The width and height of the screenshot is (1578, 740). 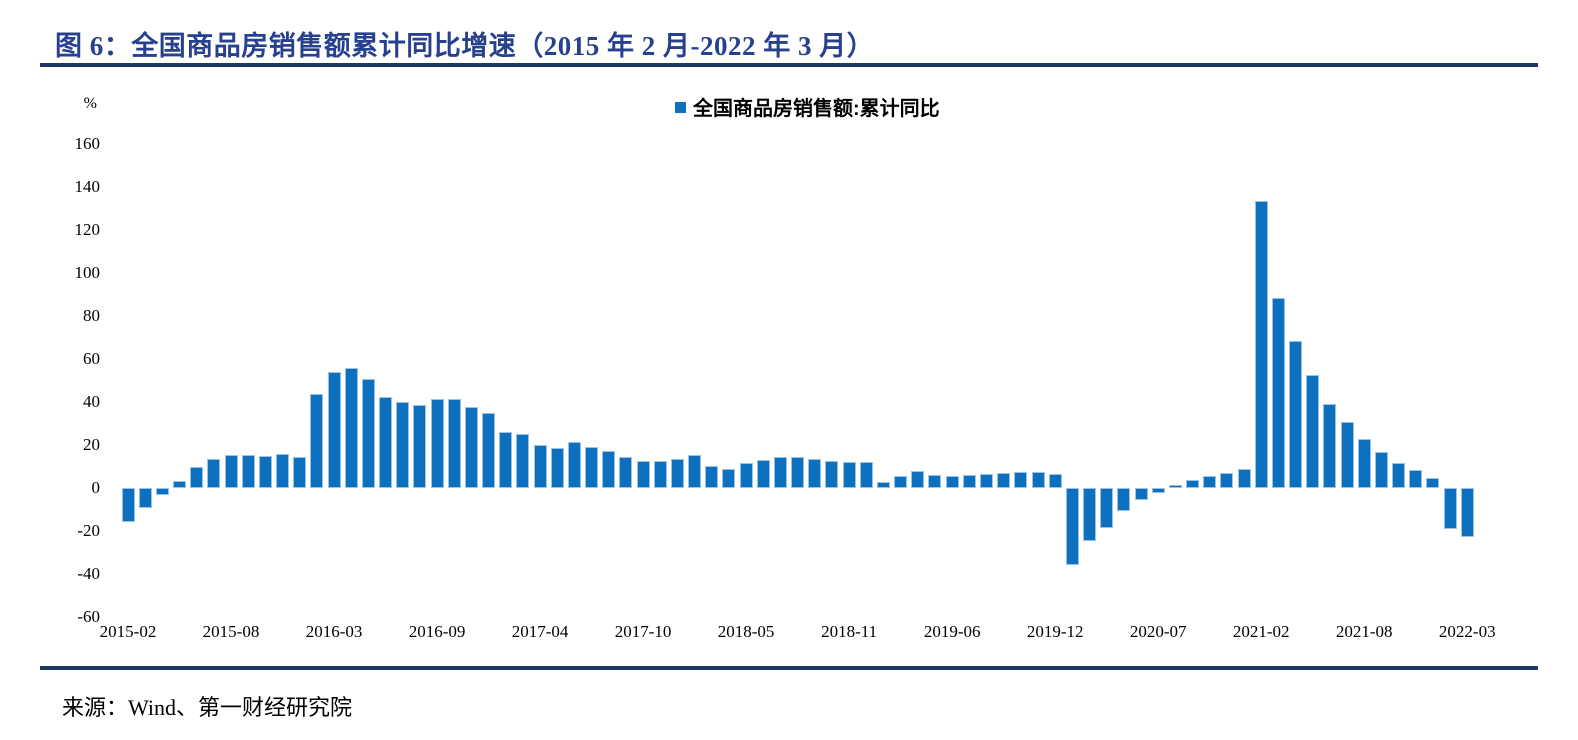 I want to click on footer-divider, so click(x=789, y=668).